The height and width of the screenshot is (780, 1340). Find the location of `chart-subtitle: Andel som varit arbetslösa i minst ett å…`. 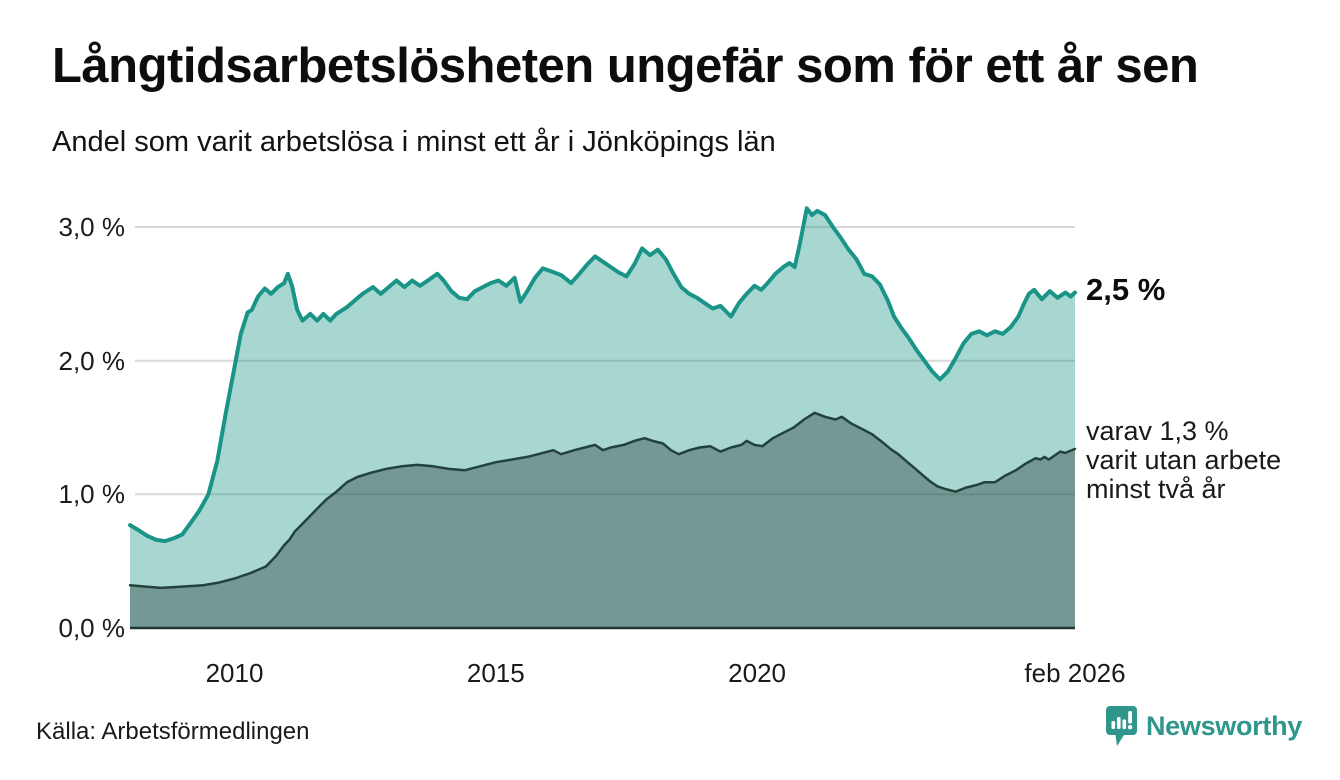

chart-subtitle: Andel som varit arbetslösa i minst ett å… is located at coordinates (414, 142).